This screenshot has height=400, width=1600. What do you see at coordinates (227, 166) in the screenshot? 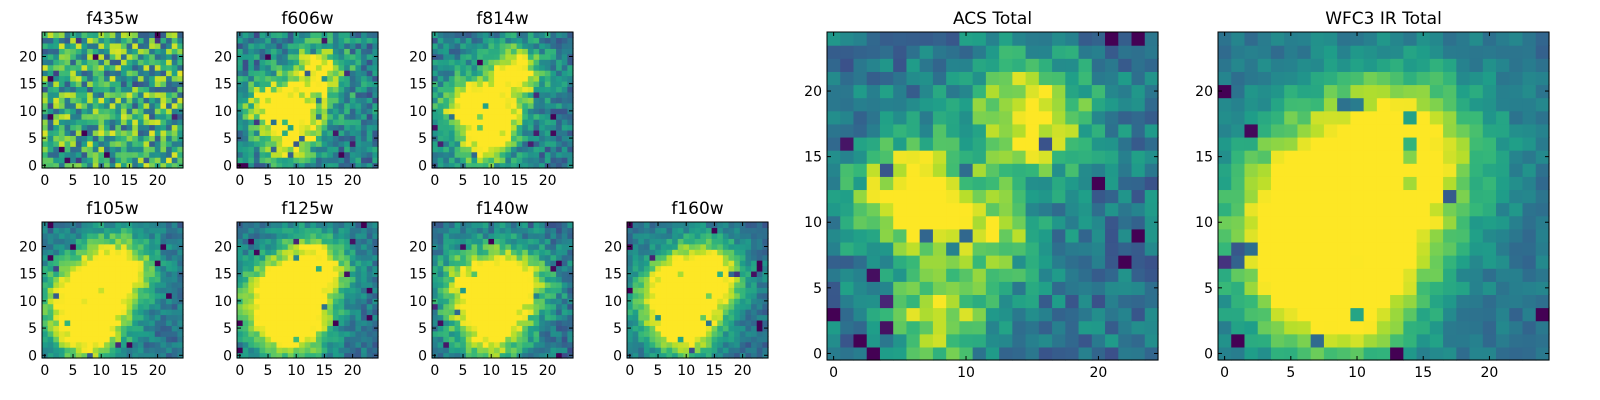
I see `y-tick-label: 0` at bounding box center [227, 166].